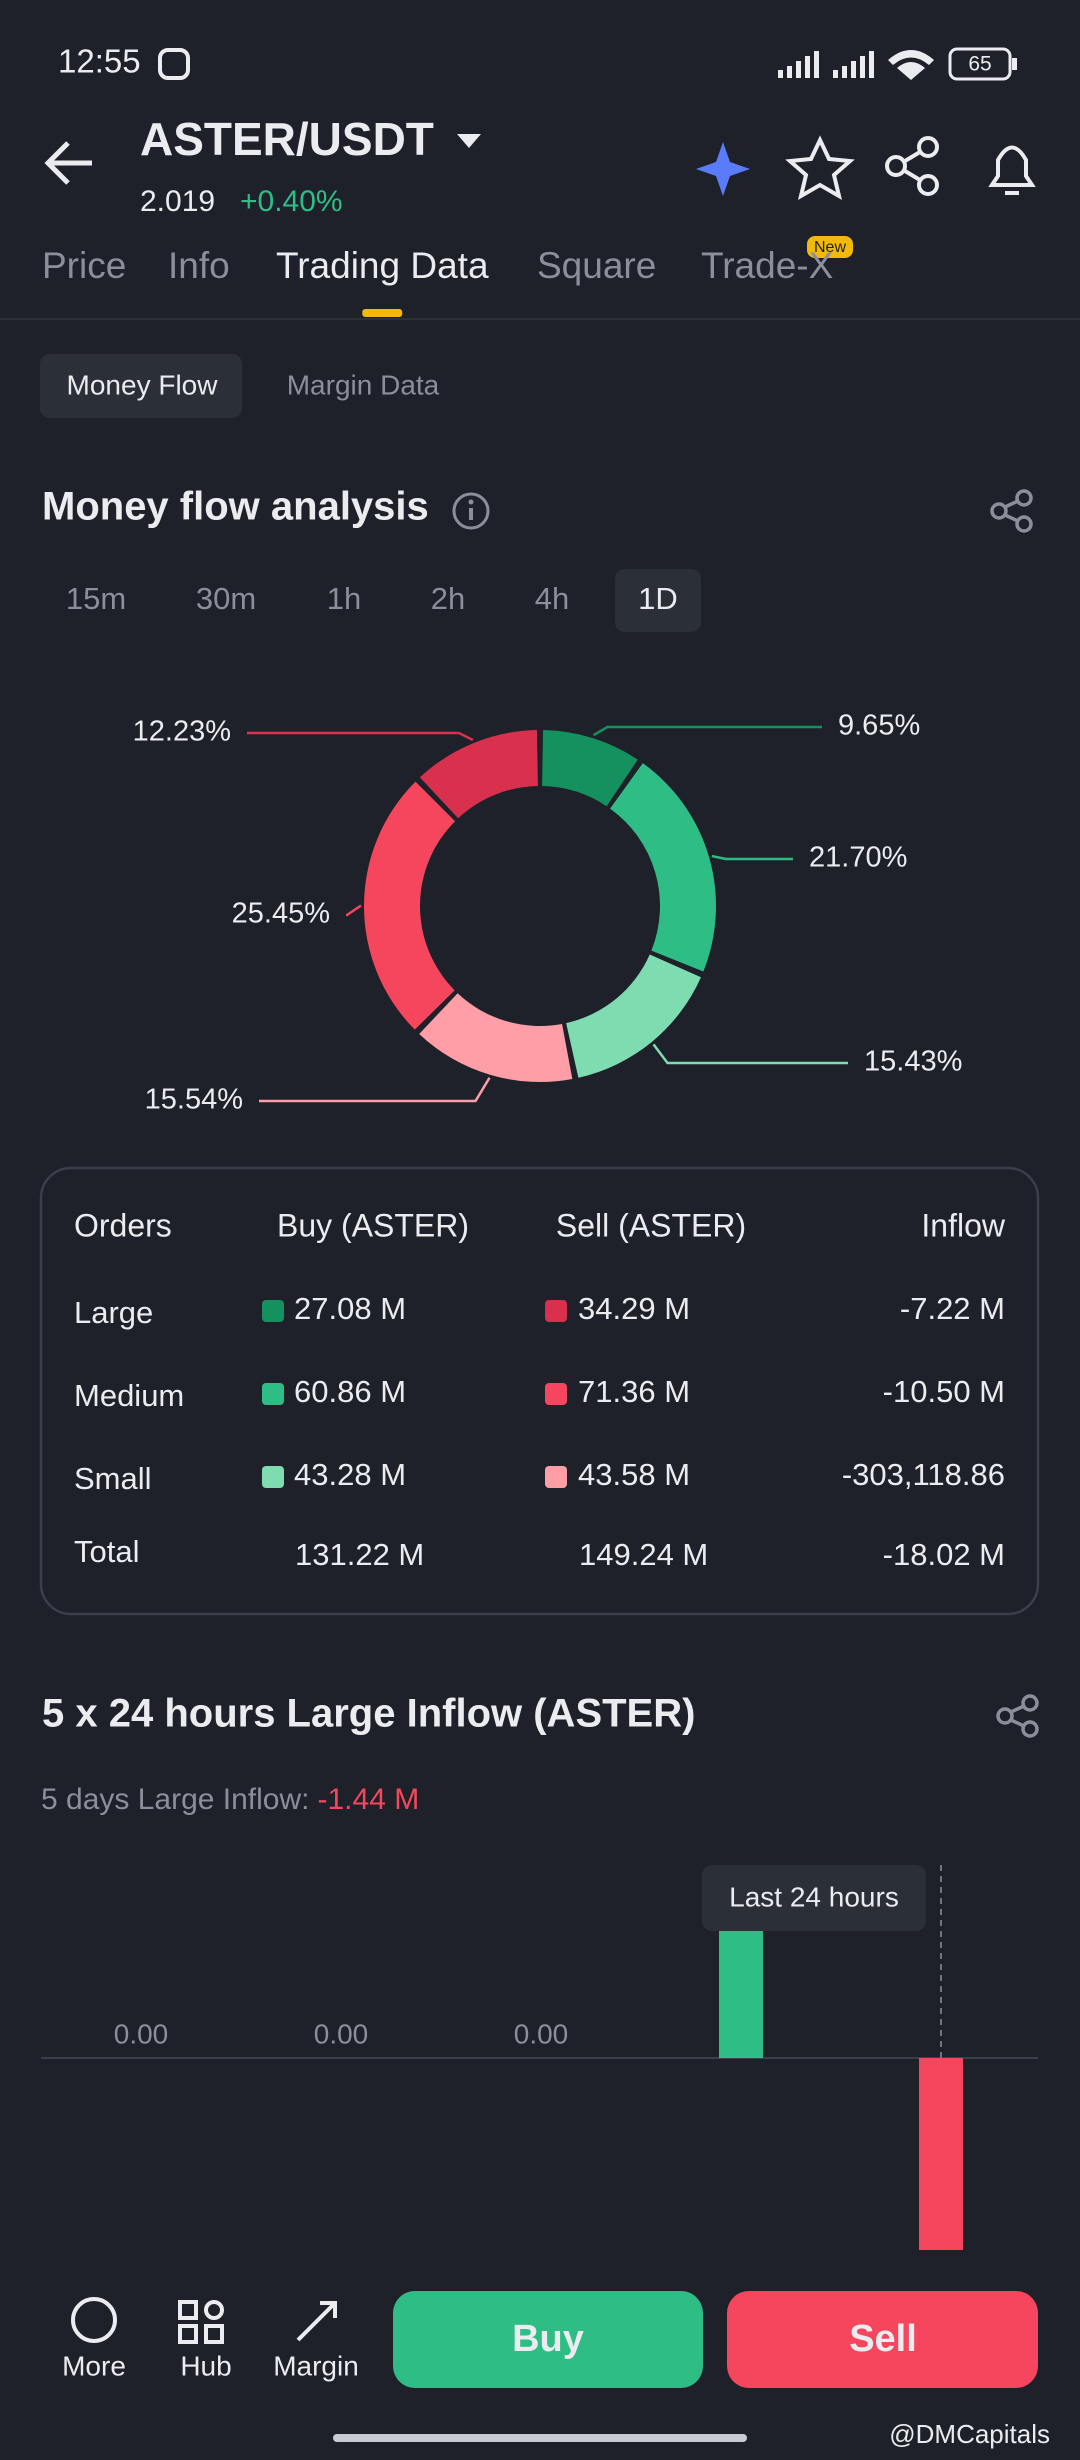 Image resolution: width=1080 pixels, height=2460 pixels. I want to click on sell-value: 149.24 M, so click(643, 1554).